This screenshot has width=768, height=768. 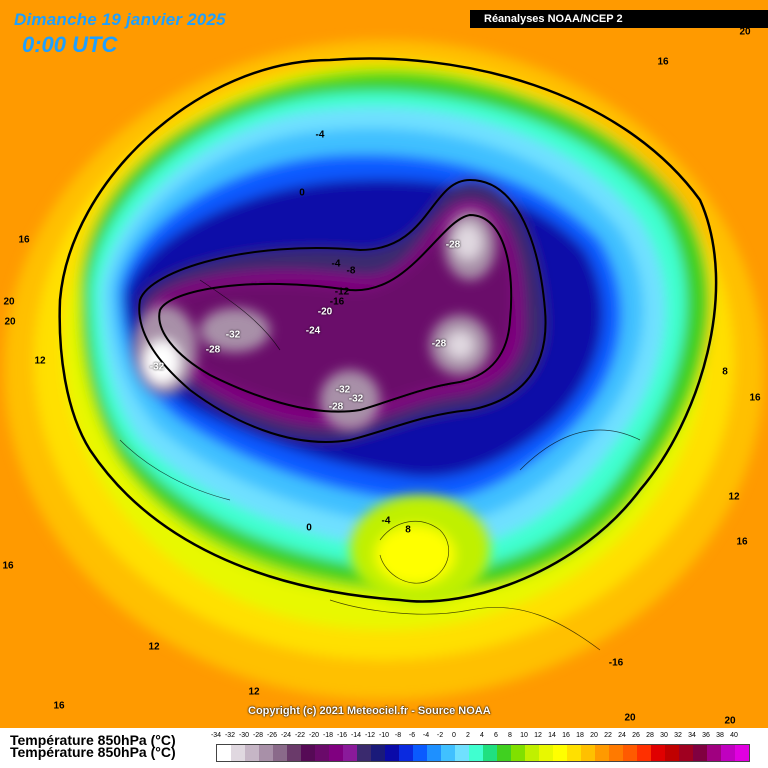 What do you see at coordinates (272, 735) in the screenshot?
I see `legend-tick-label: -26` at bounding box center [272, 735].